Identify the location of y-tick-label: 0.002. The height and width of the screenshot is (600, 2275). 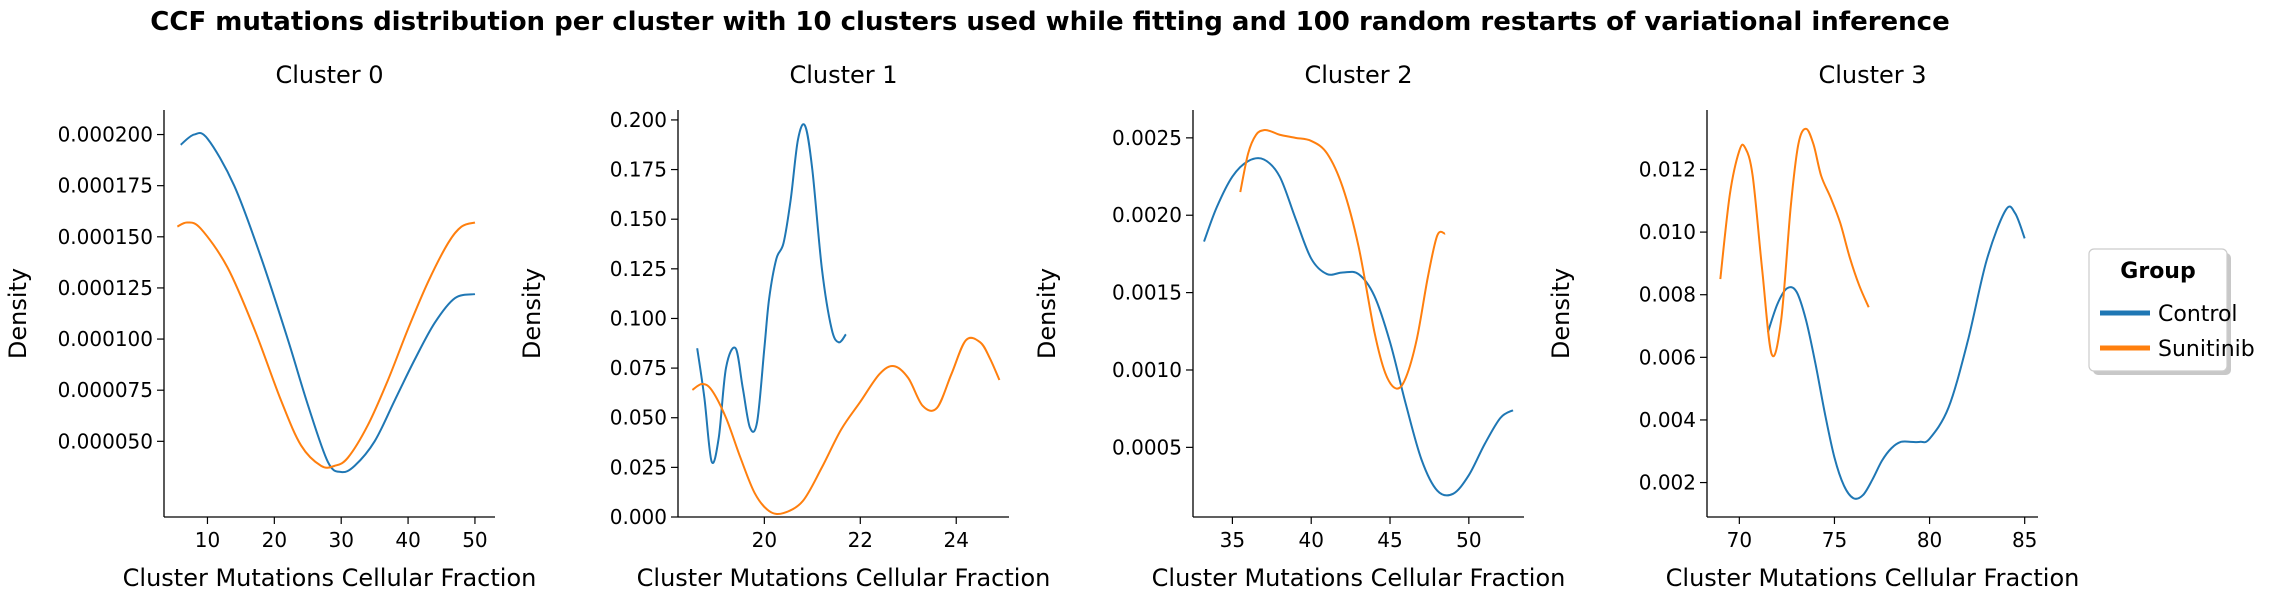
(1667, 483).